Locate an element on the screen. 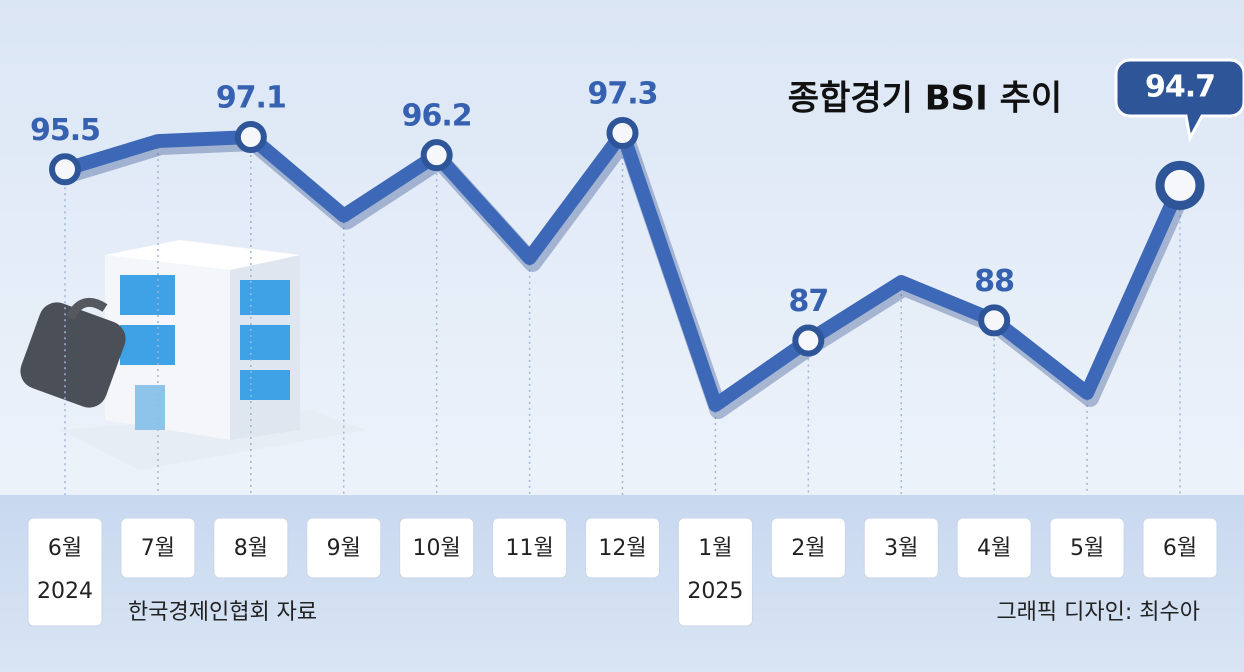  label-bubble is located at coordinates (1179, 100).